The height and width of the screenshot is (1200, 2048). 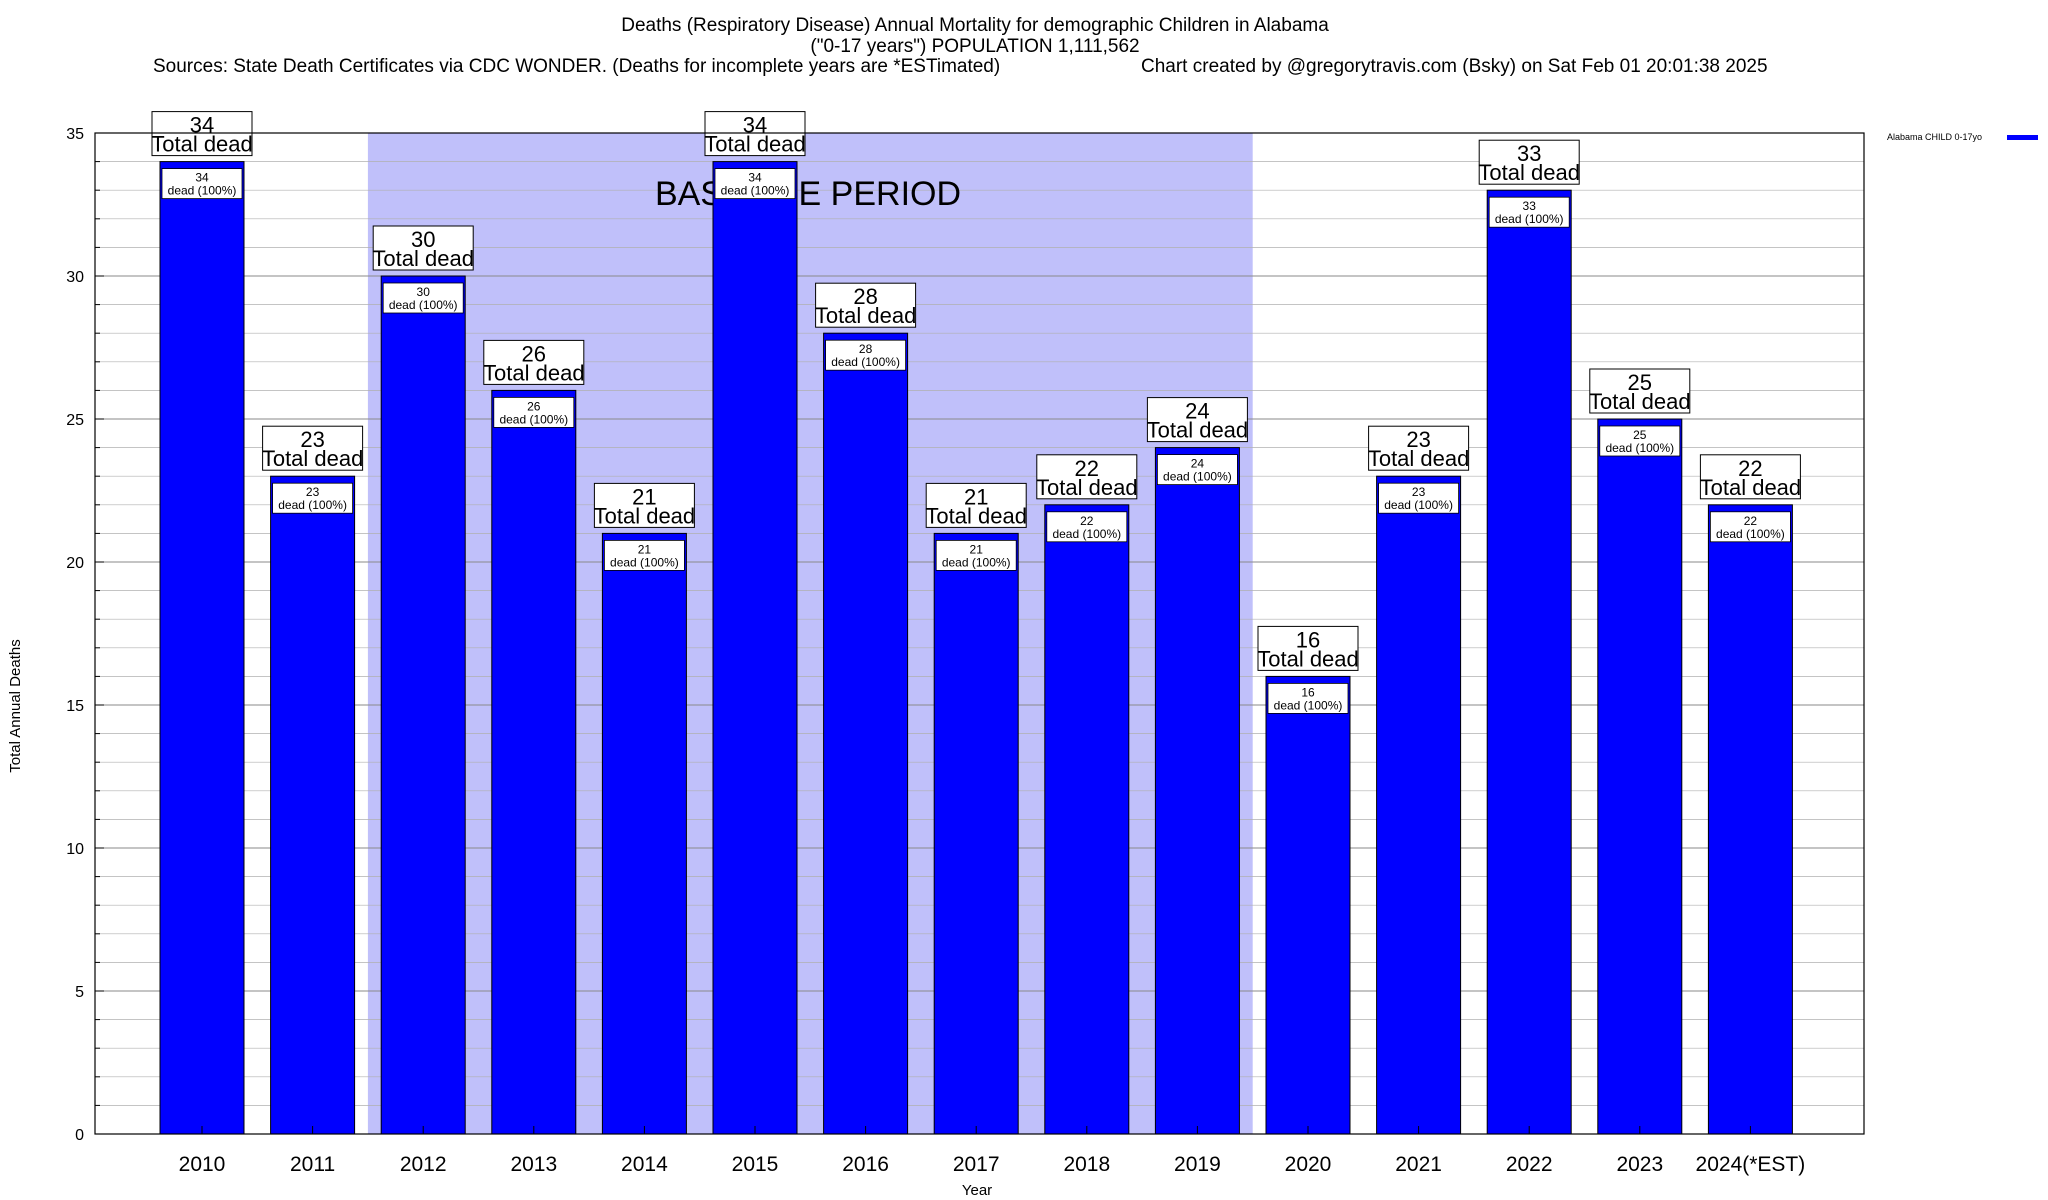 I want to click on y-tick-label: 25, so click(x=75, y=420).